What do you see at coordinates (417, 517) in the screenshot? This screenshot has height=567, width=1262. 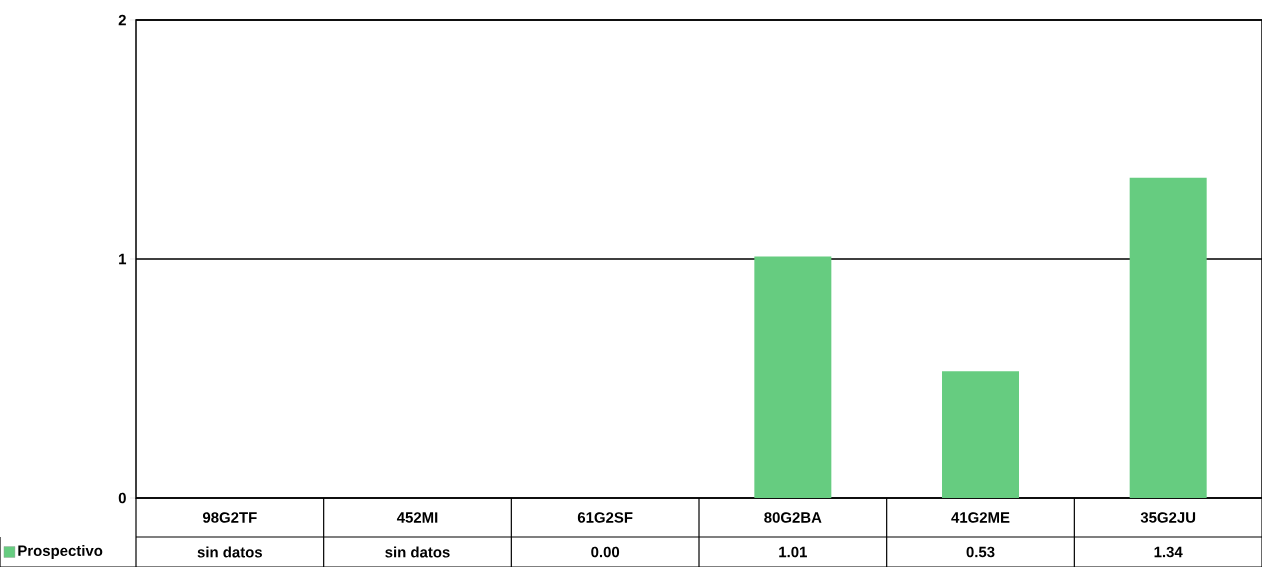 I see `x-tick-label: 452MI` at bounding box center [417, 517].